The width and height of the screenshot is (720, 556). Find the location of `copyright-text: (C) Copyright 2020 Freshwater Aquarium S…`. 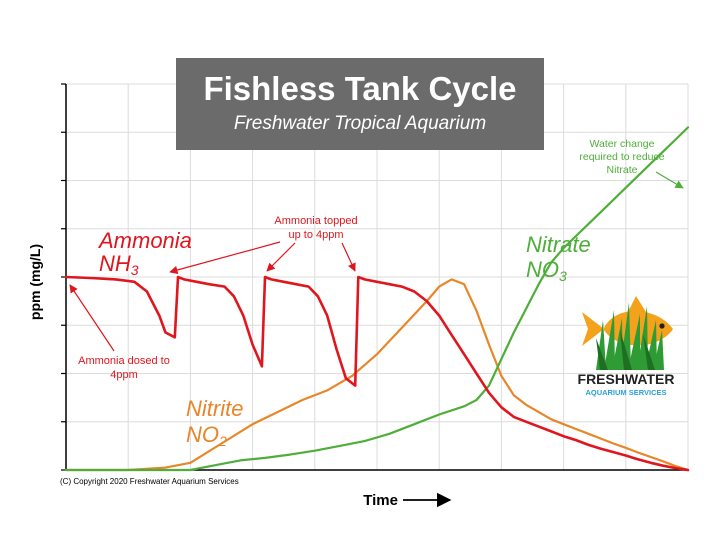

copyright-text: (C) Copyright 2020 Freshwater Aquarium S… is located at coordinates (149, 481).